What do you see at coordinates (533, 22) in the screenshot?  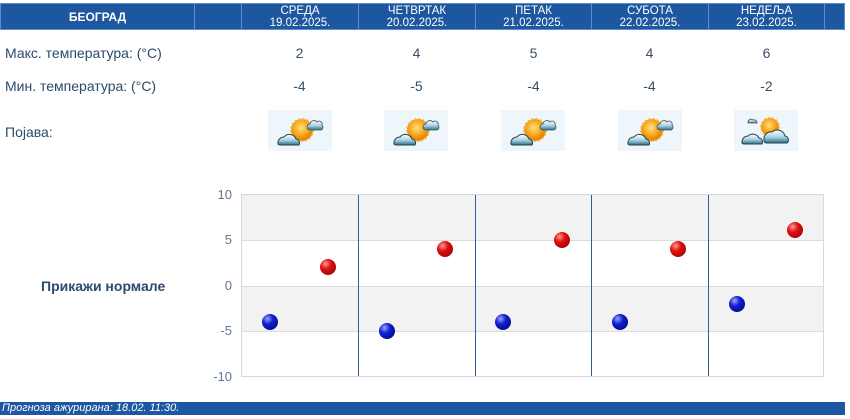 I see `day-date: 21.02.2025.` at bounding box center [533, 22].